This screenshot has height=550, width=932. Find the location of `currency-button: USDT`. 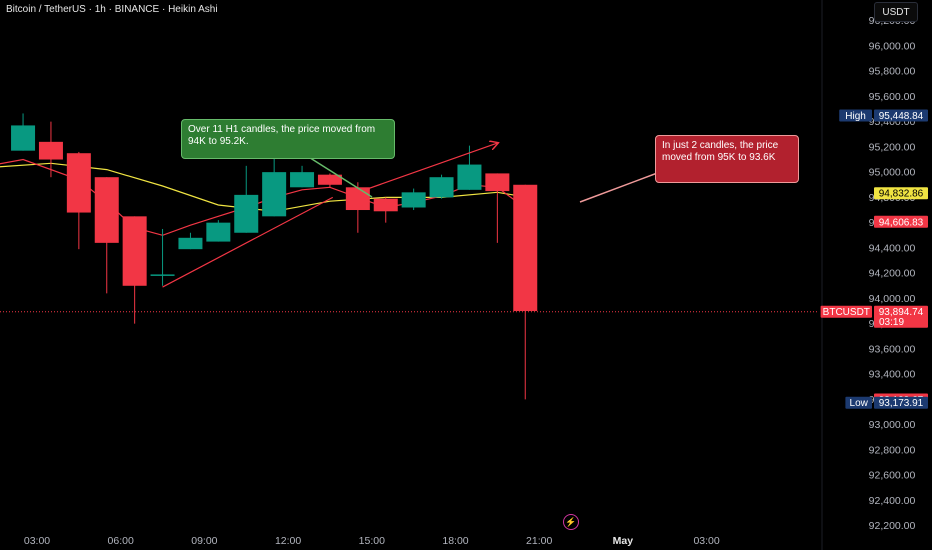

currency-button: USDT is located at coordinates (896, 12).